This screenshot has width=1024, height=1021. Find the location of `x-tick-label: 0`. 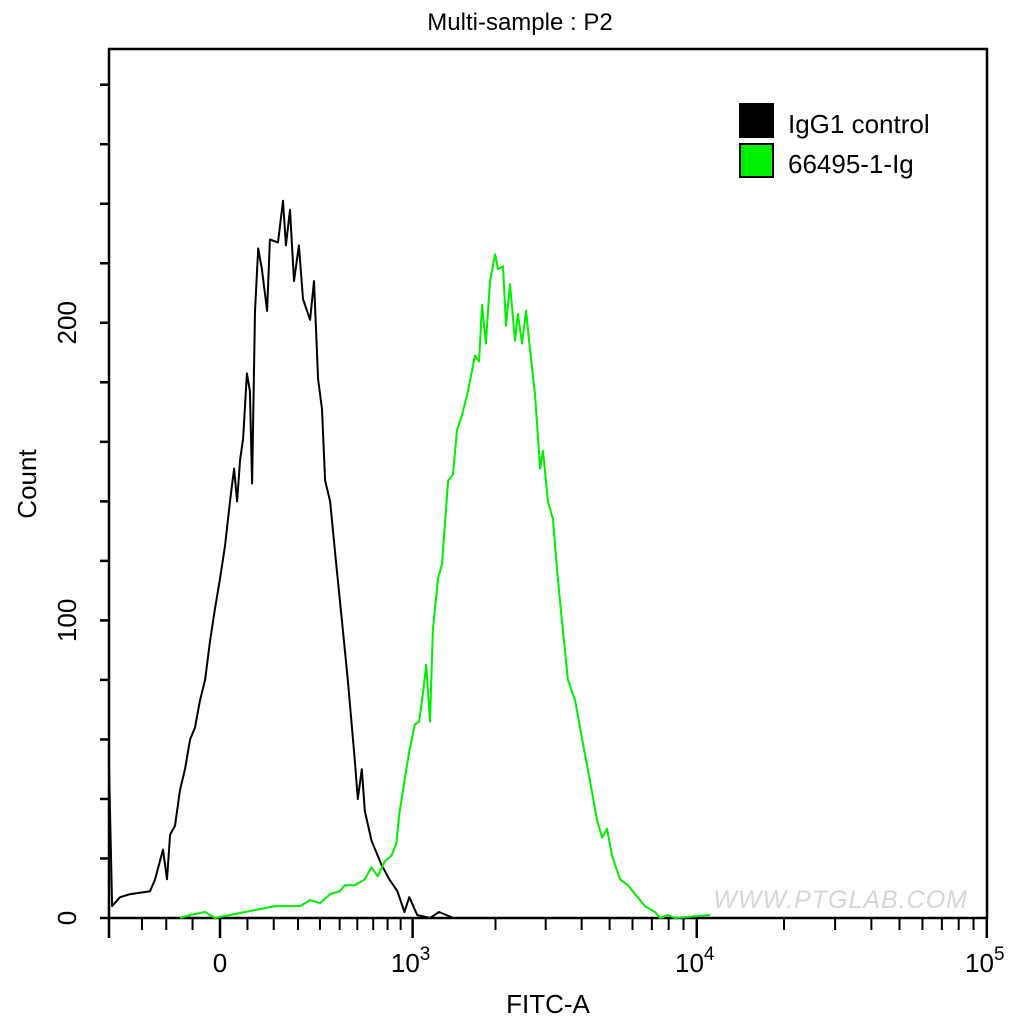

x-tick-label: 0 is located at coordinates (220, 963).